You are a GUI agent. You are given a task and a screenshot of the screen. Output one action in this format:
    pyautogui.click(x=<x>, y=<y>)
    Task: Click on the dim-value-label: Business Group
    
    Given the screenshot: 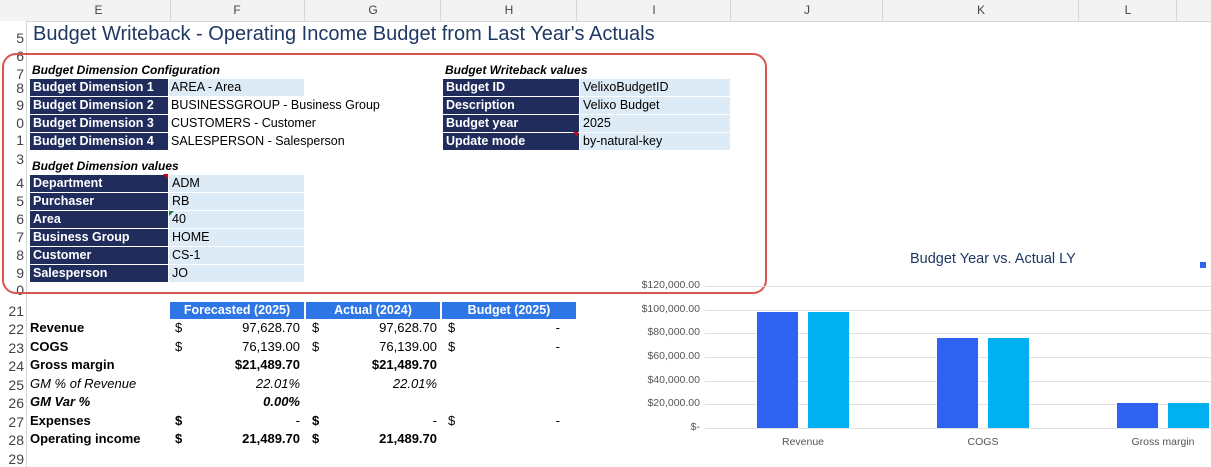 What is the action you would take?
    pyautogui.click(x=99, y=237)
    